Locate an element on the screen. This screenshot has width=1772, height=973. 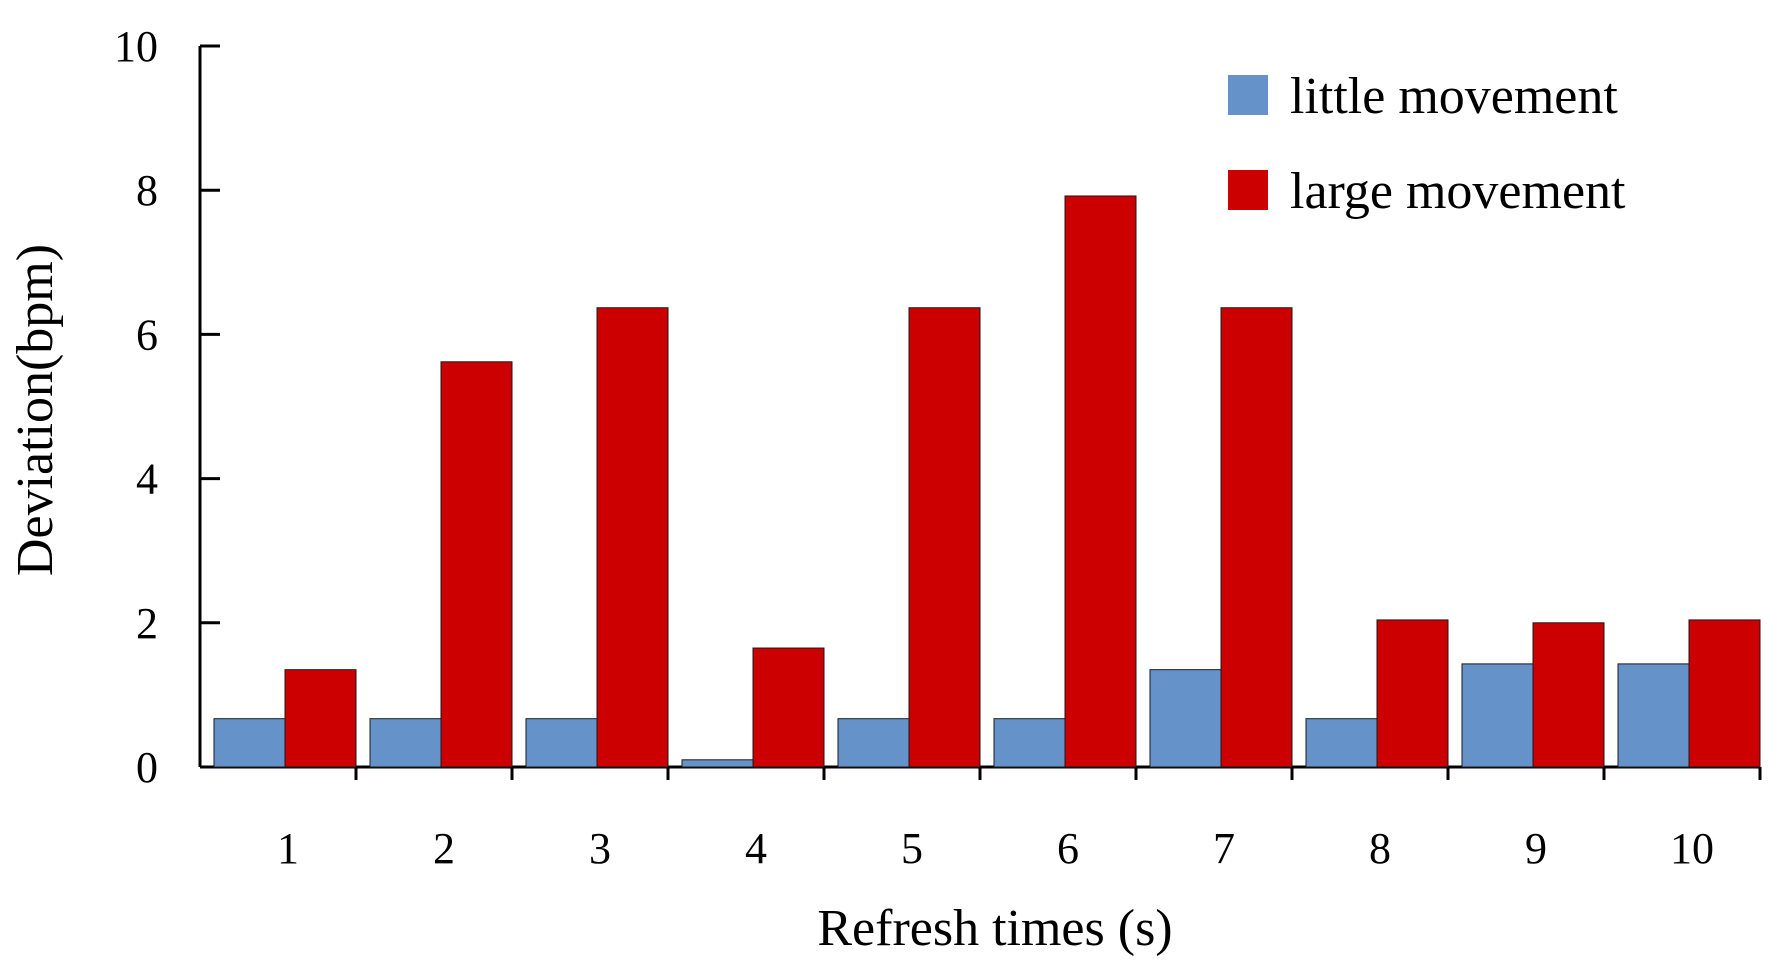
y-tick-label: 4 is located at coordinates (147, 479).